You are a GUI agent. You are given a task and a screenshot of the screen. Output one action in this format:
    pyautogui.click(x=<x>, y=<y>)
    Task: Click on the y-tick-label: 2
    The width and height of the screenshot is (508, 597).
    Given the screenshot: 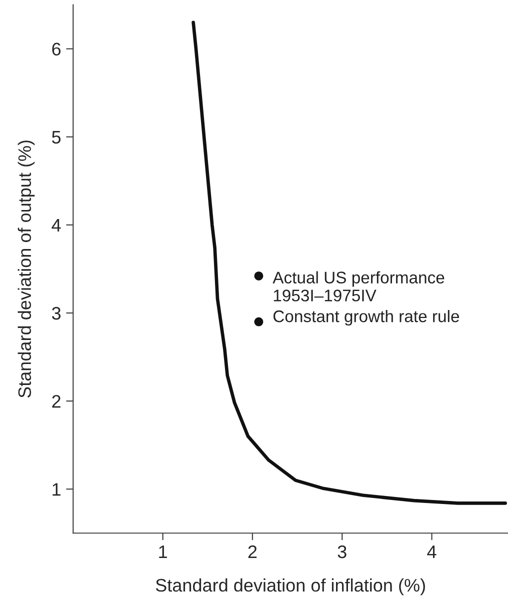 What is the action you would take?
    pyautogui.click(x=56, y=401)
    